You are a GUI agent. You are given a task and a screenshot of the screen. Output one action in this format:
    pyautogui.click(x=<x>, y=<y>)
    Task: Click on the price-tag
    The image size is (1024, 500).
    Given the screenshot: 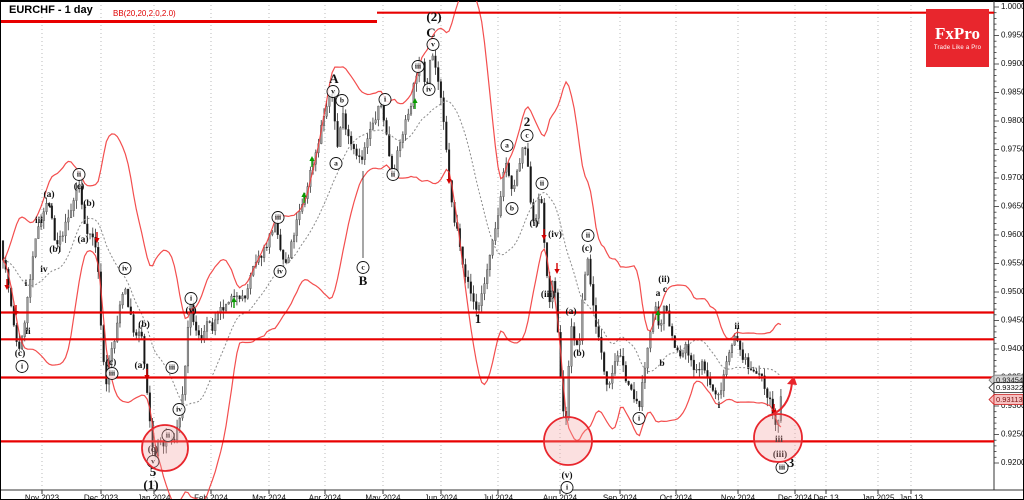 What is the action you would take?
    pyautogui.click(x=1008, y=399)
    